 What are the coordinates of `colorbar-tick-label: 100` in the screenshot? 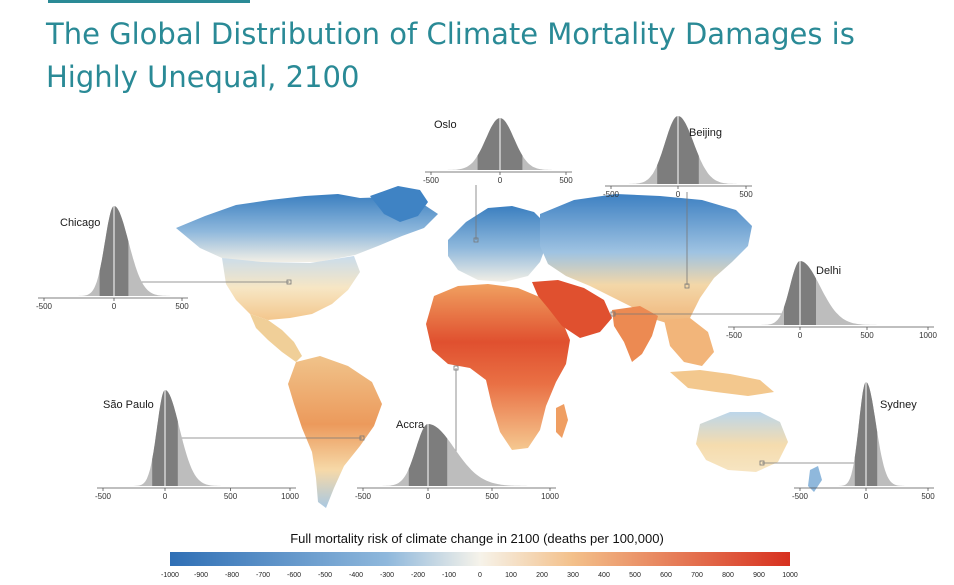 It's located at (511, 575).